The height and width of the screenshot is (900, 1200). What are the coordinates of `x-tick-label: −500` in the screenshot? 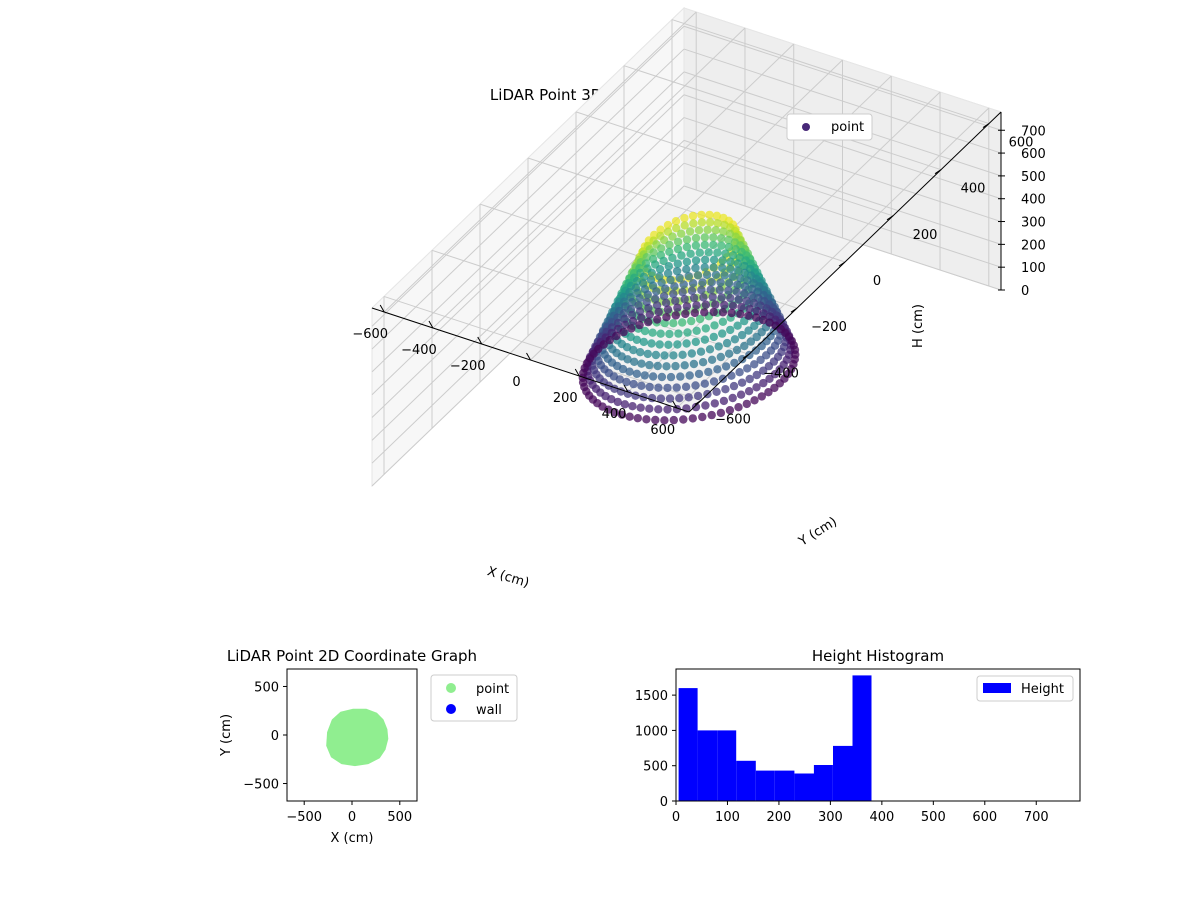 It's located at (304, 817).